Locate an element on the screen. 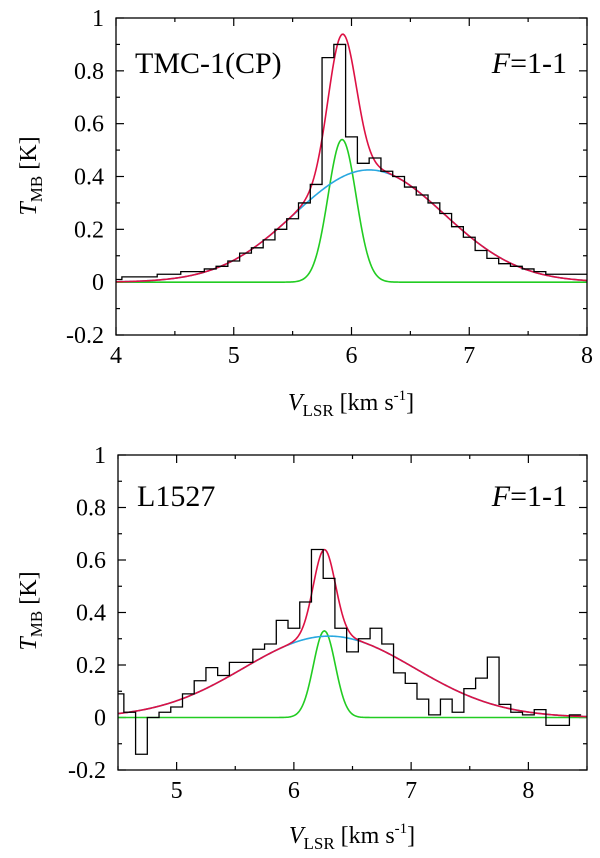 The width and height of the screenshot is (600, 858). x-tick-labels: 4 5 6 7 8 is located at coordinates (351, 356).